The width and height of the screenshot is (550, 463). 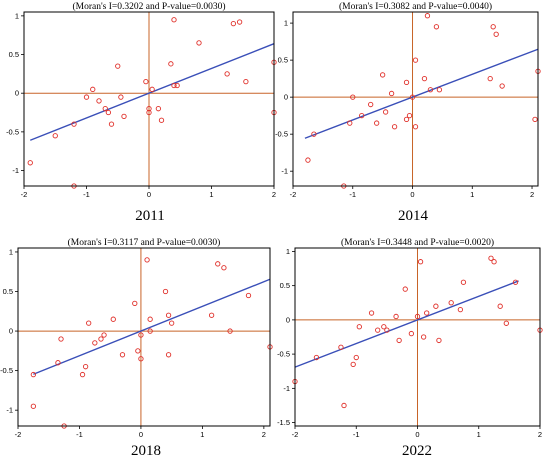 I want to click on y-tick-label: 0, so click(x=17, y=93).